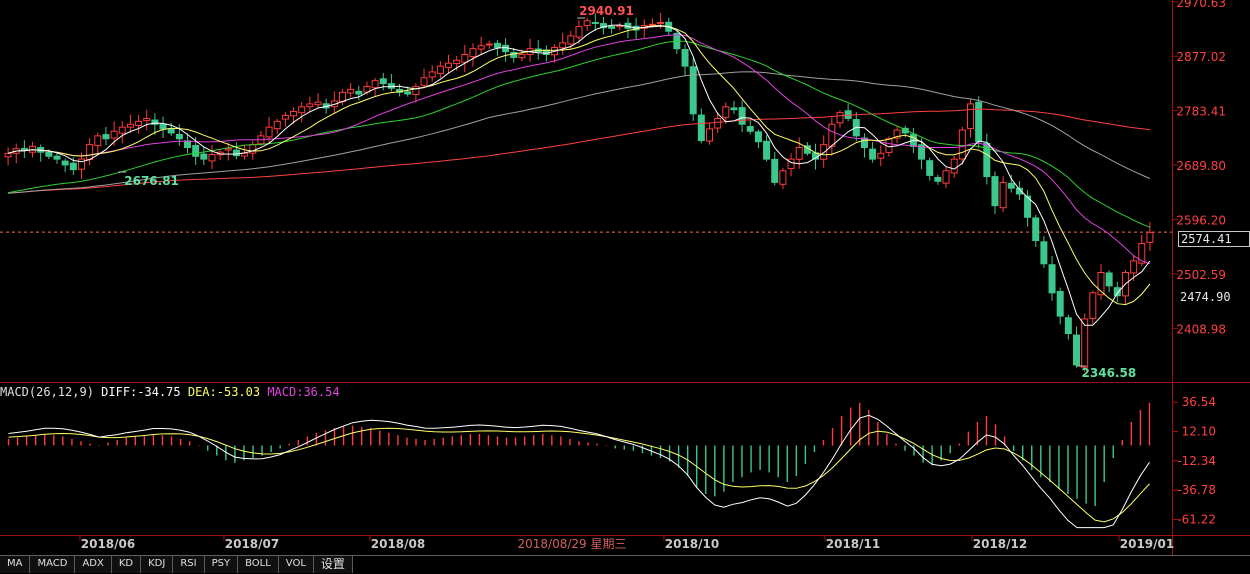 This screenshot has width=1250, height=574. What do you see at coordinates (151, 181) in the screenshot?
I see `local-low-annotation: 2676.81` at bounding box center [151, 181].